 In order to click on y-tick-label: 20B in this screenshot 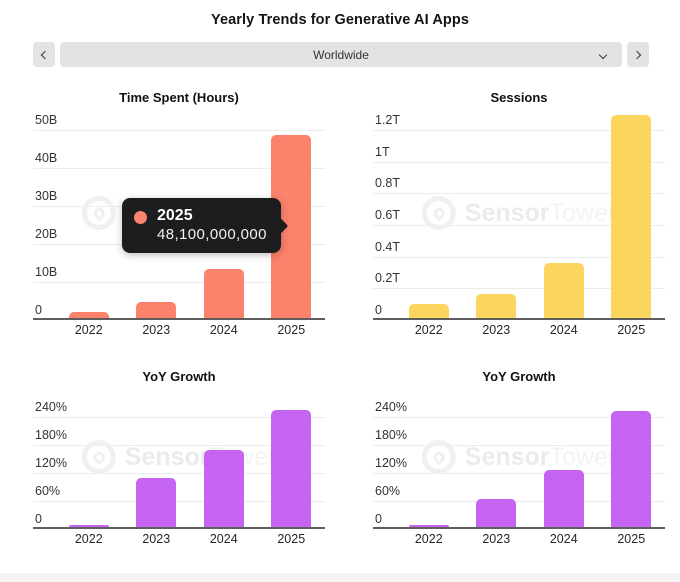, I will do `click(46, 234)`.